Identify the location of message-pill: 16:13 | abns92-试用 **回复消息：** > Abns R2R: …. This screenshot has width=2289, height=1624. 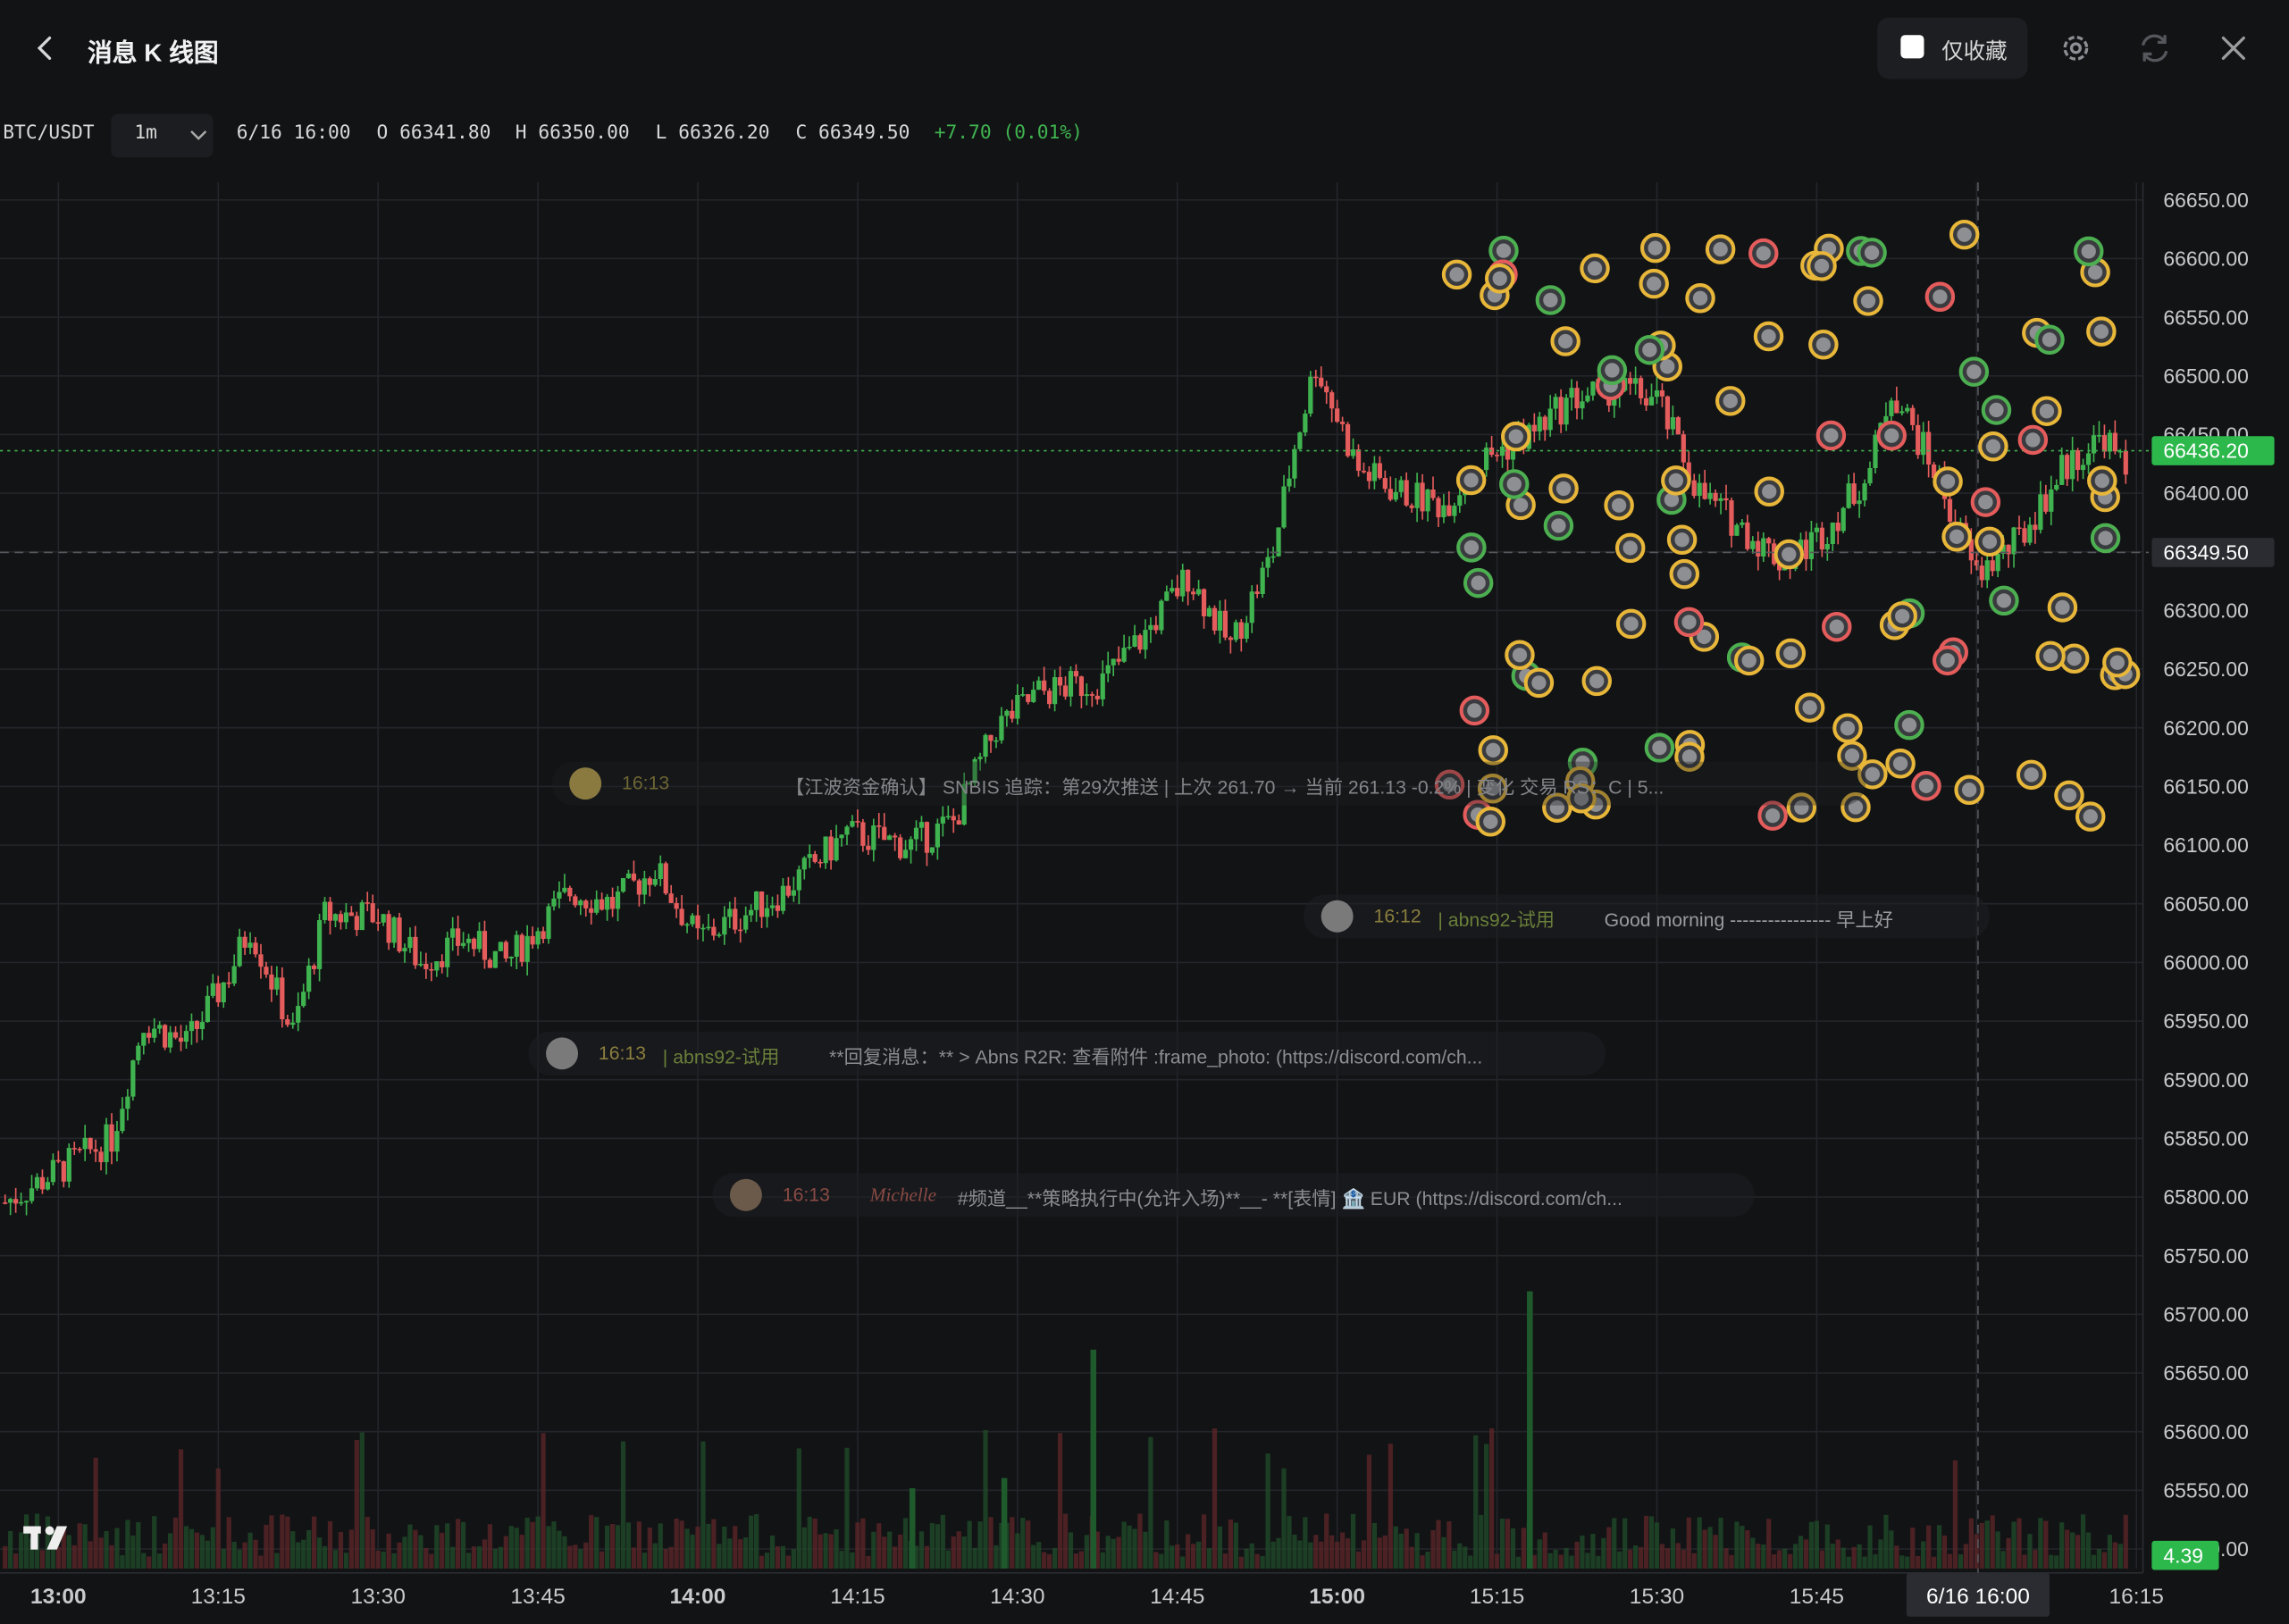
(1067, 1053).